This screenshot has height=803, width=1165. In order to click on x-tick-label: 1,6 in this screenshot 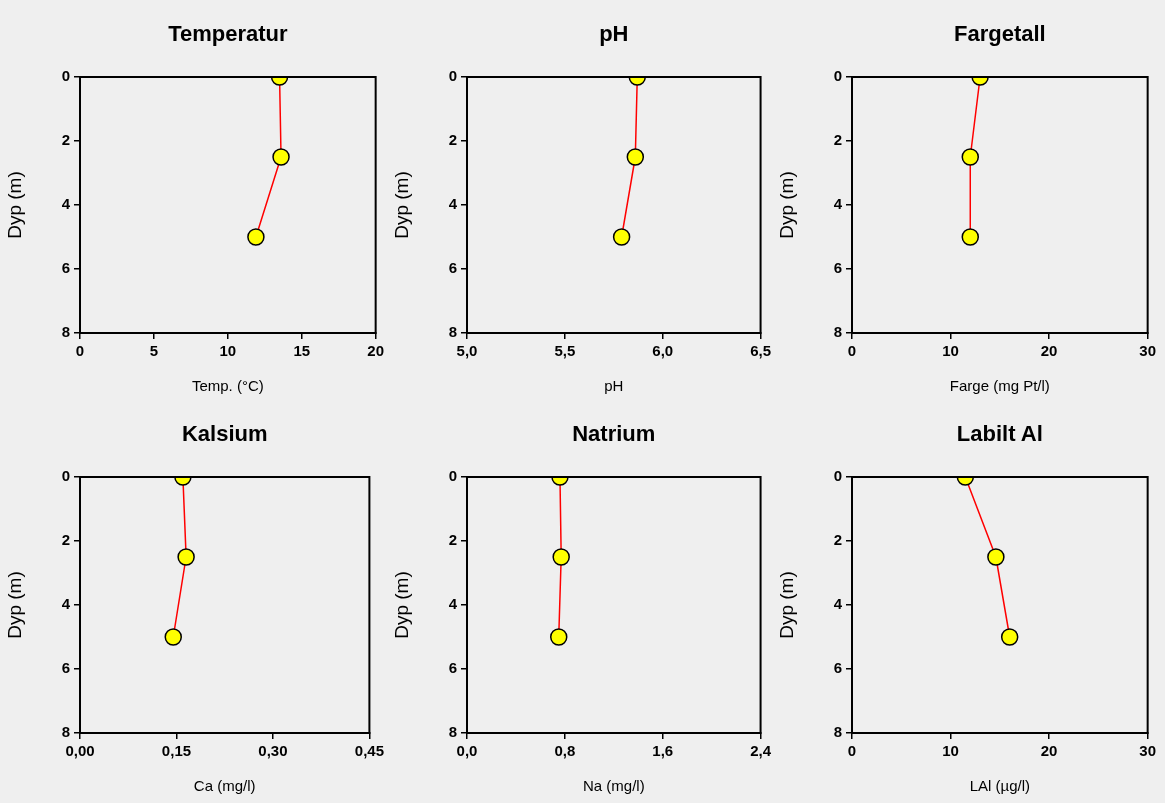, I will do `click(663, 751)`.